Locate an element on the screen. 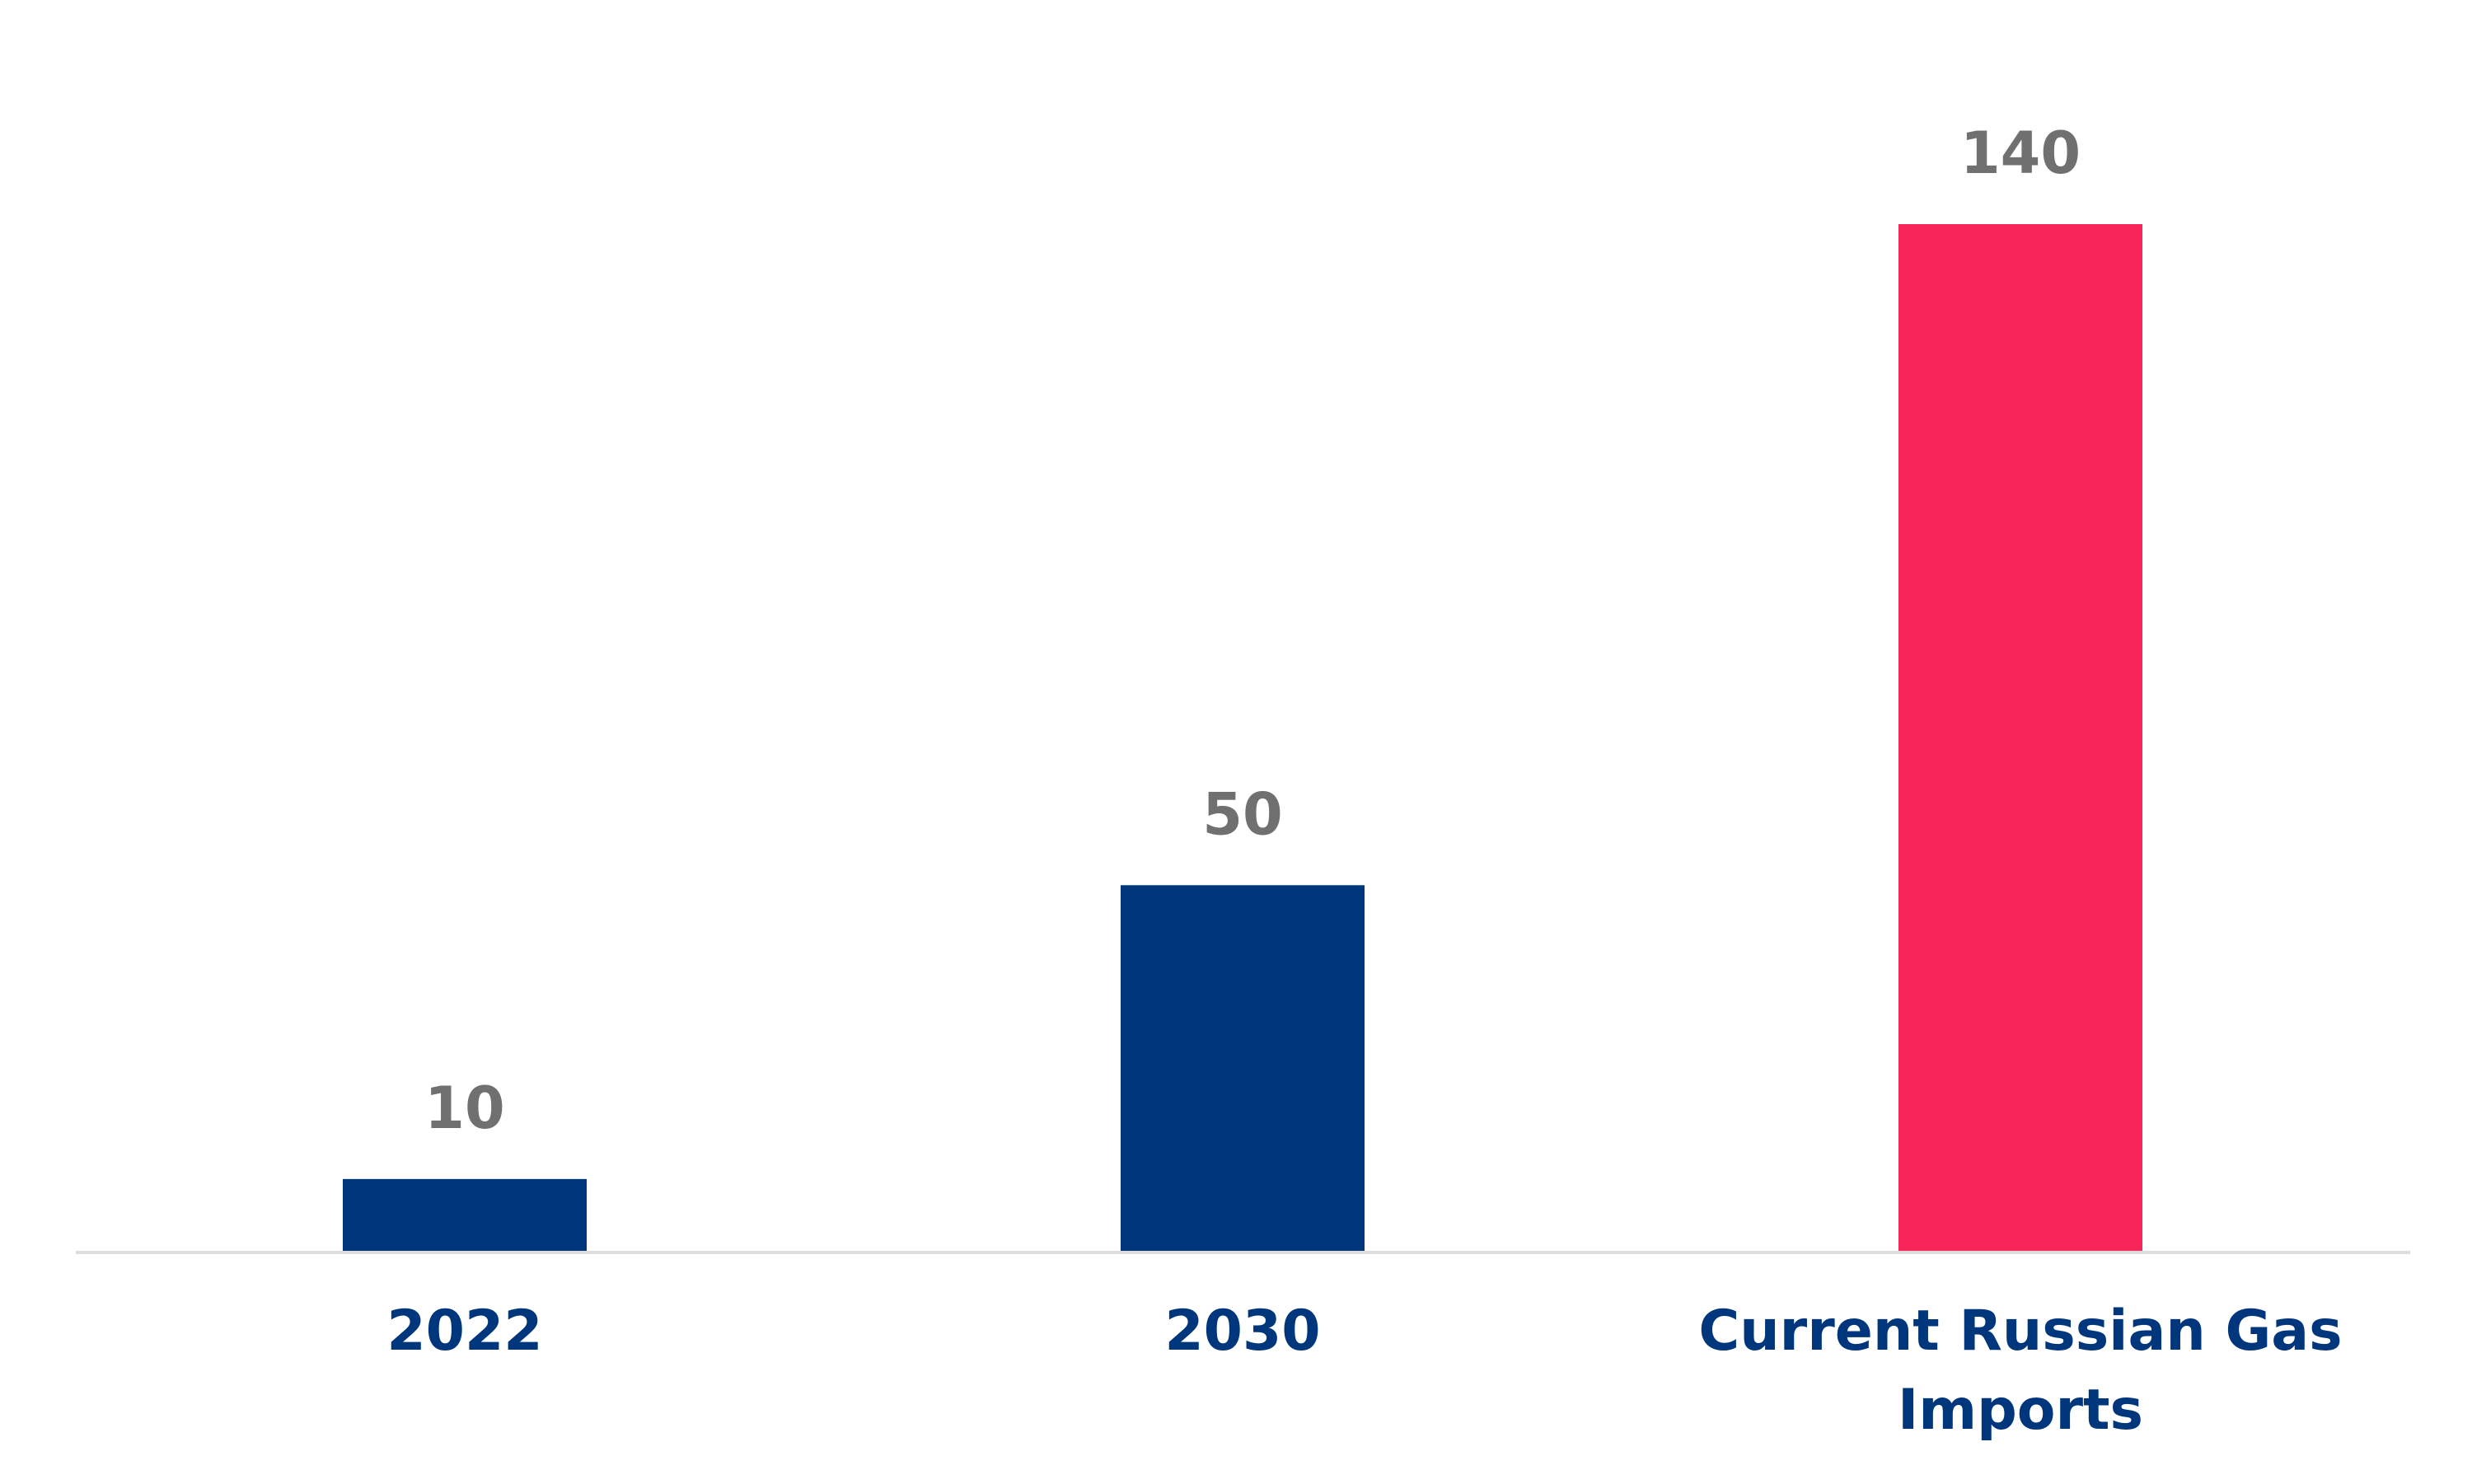 The height and width of the screenshot is (1484, 2472). category-label-0: 2022 is located at coordinates (464, 1332).